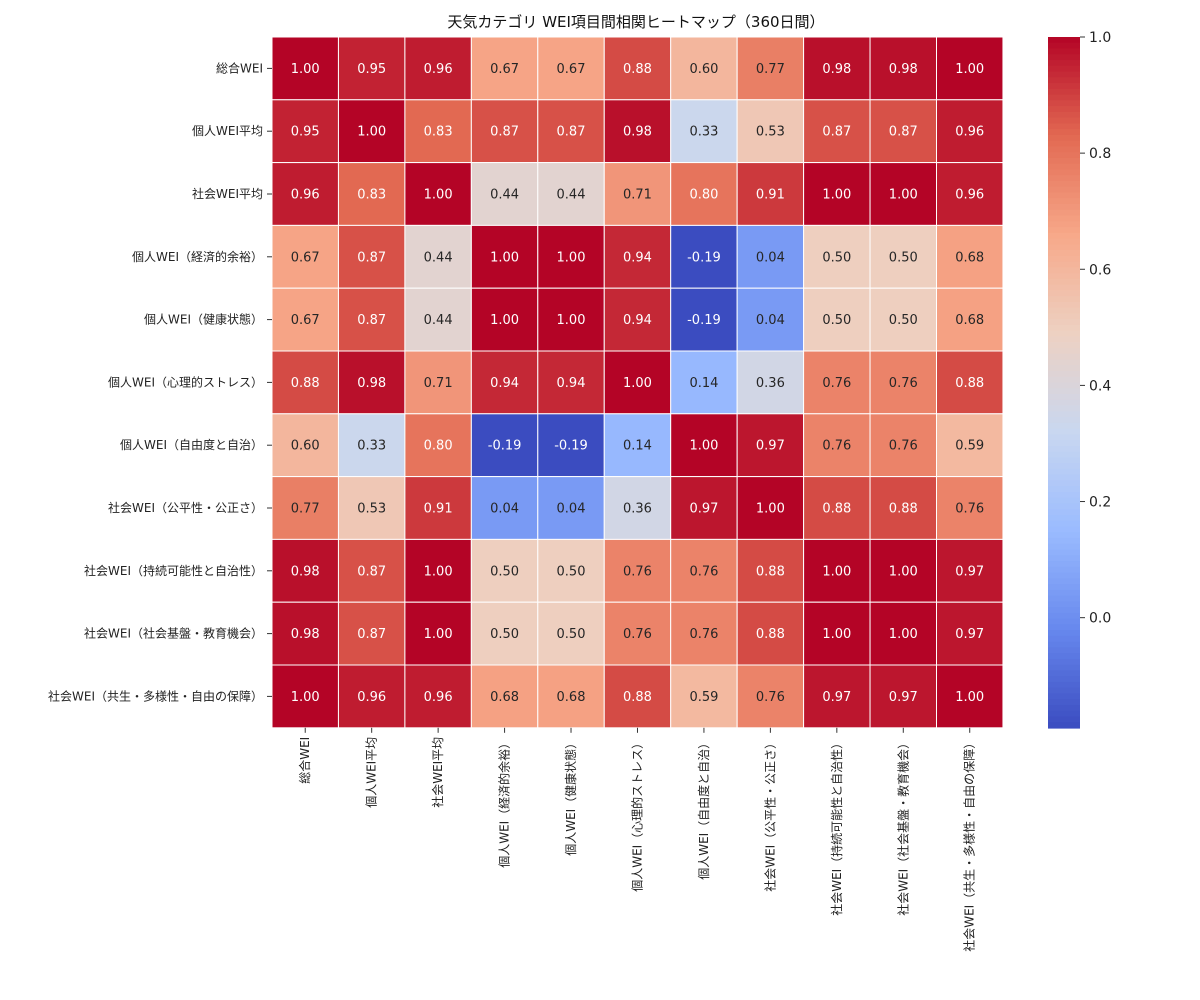 This screenshot has width=1200, height=1000. What do you see at coordinates (438, 446) in the screenshot?
I see `cell-value-label: 0.80` at bounding box center [438, 446].